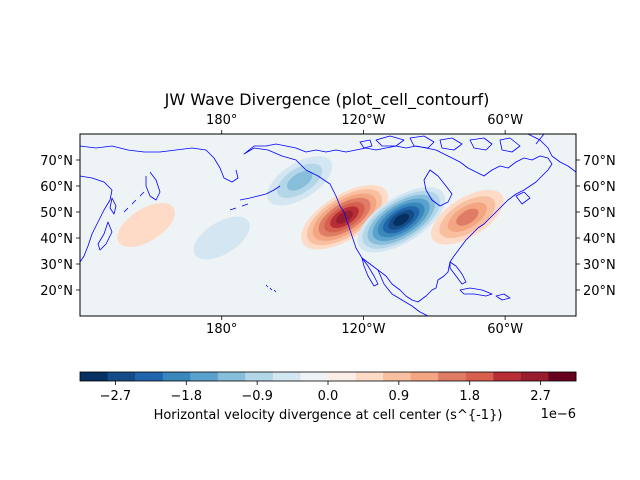 The width and height of the screenshot is (640, 480). I want to click on lat-label-left: 20°N, so click(56, 291).